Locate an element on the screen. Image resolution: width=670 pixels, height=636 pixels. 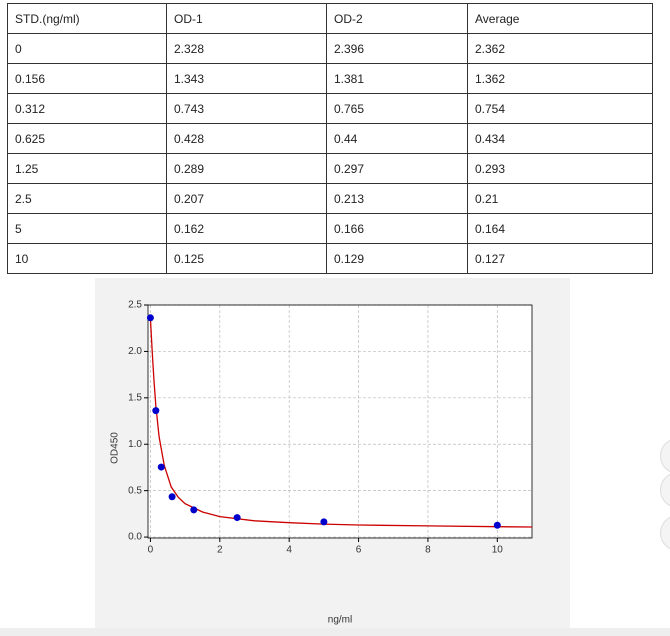
table-row: 10 0.125 0.129 0.127 is located at coordinates (330, 258).